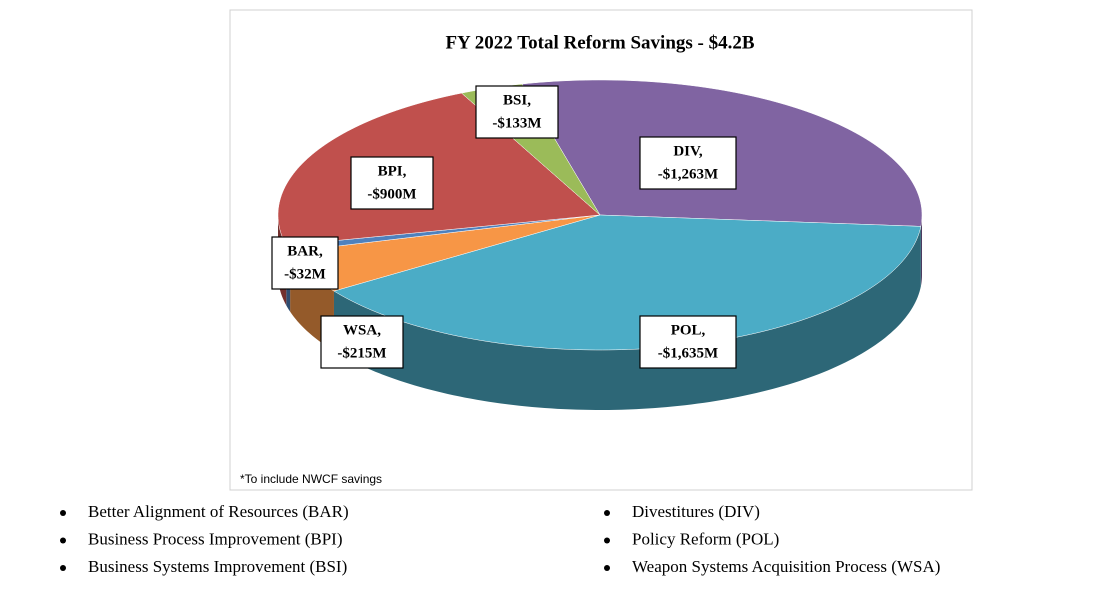 This screenshot has height=597, width=1101. I want to click on label-value: -$900M, so click(391, 194).